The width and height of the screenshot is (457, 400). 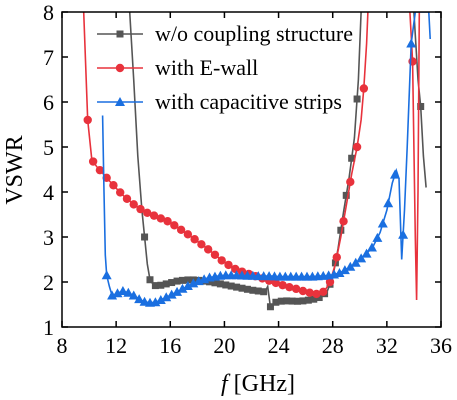 What do you see at coordinates (48, 147) in the screenshot?
I see `y-tick-label: 5` at bounding box center [48, 147].